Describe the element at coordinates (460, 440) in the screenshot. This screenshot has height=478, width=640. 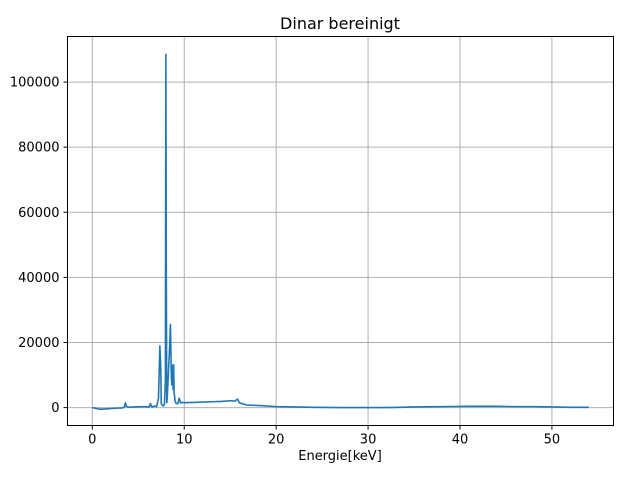
I see `x-tick-label: 40` at that location.